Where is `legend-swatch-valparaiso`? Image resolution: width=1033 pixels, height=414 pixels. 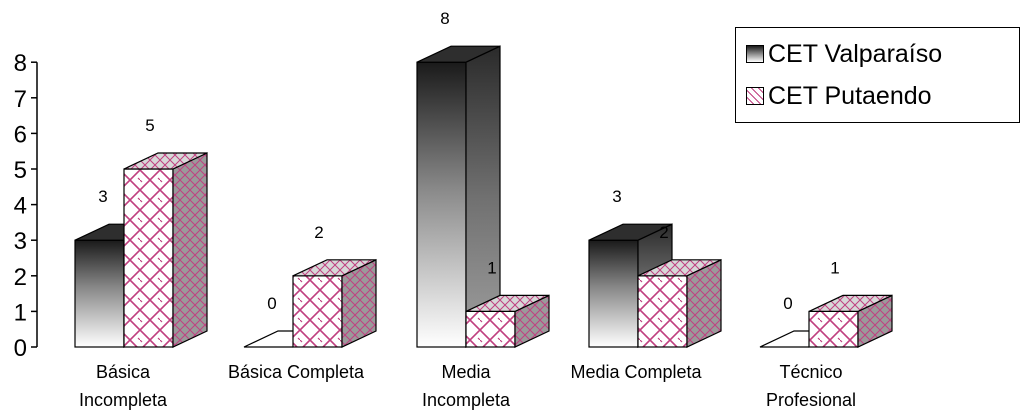 legend-swatch-valparaiso is located at coordinates (755, 54).